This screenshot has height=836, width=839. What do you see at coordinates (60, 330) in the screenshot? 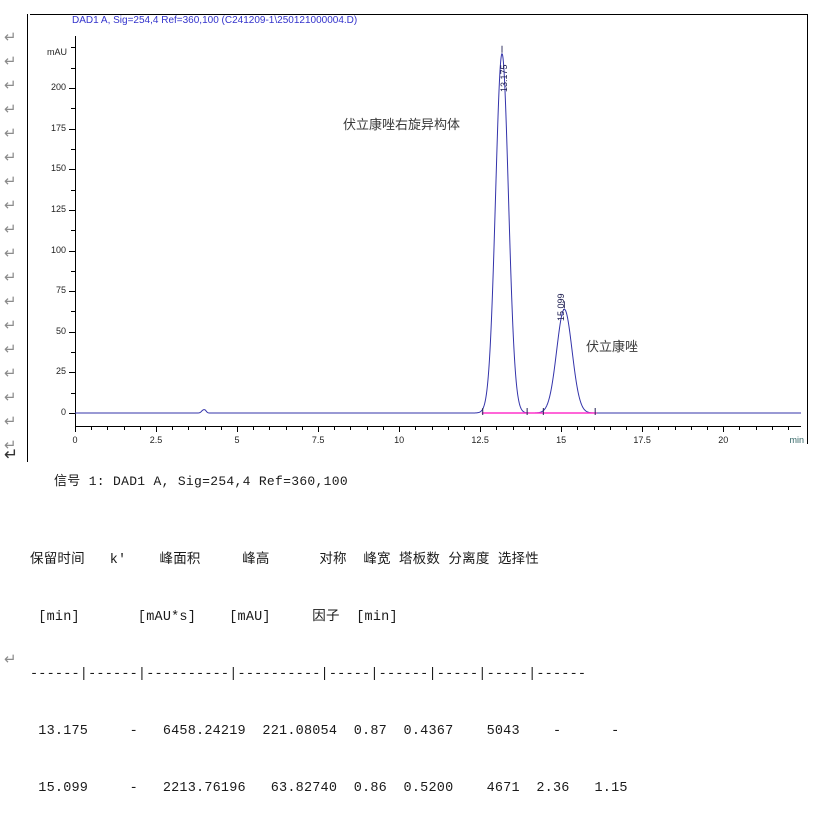
I see `y-axis-tick-label: 50` at bounding box center [60, 330].